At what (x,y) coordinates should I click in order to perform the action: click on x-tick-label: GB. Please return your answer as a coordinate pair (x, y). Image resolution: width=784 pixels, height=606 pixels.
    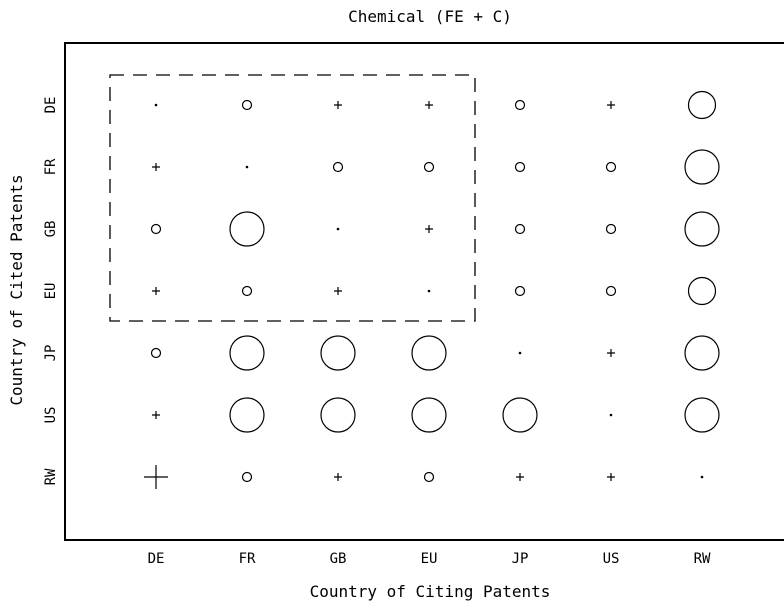
    Looking at the image, I should click on (338, 559).